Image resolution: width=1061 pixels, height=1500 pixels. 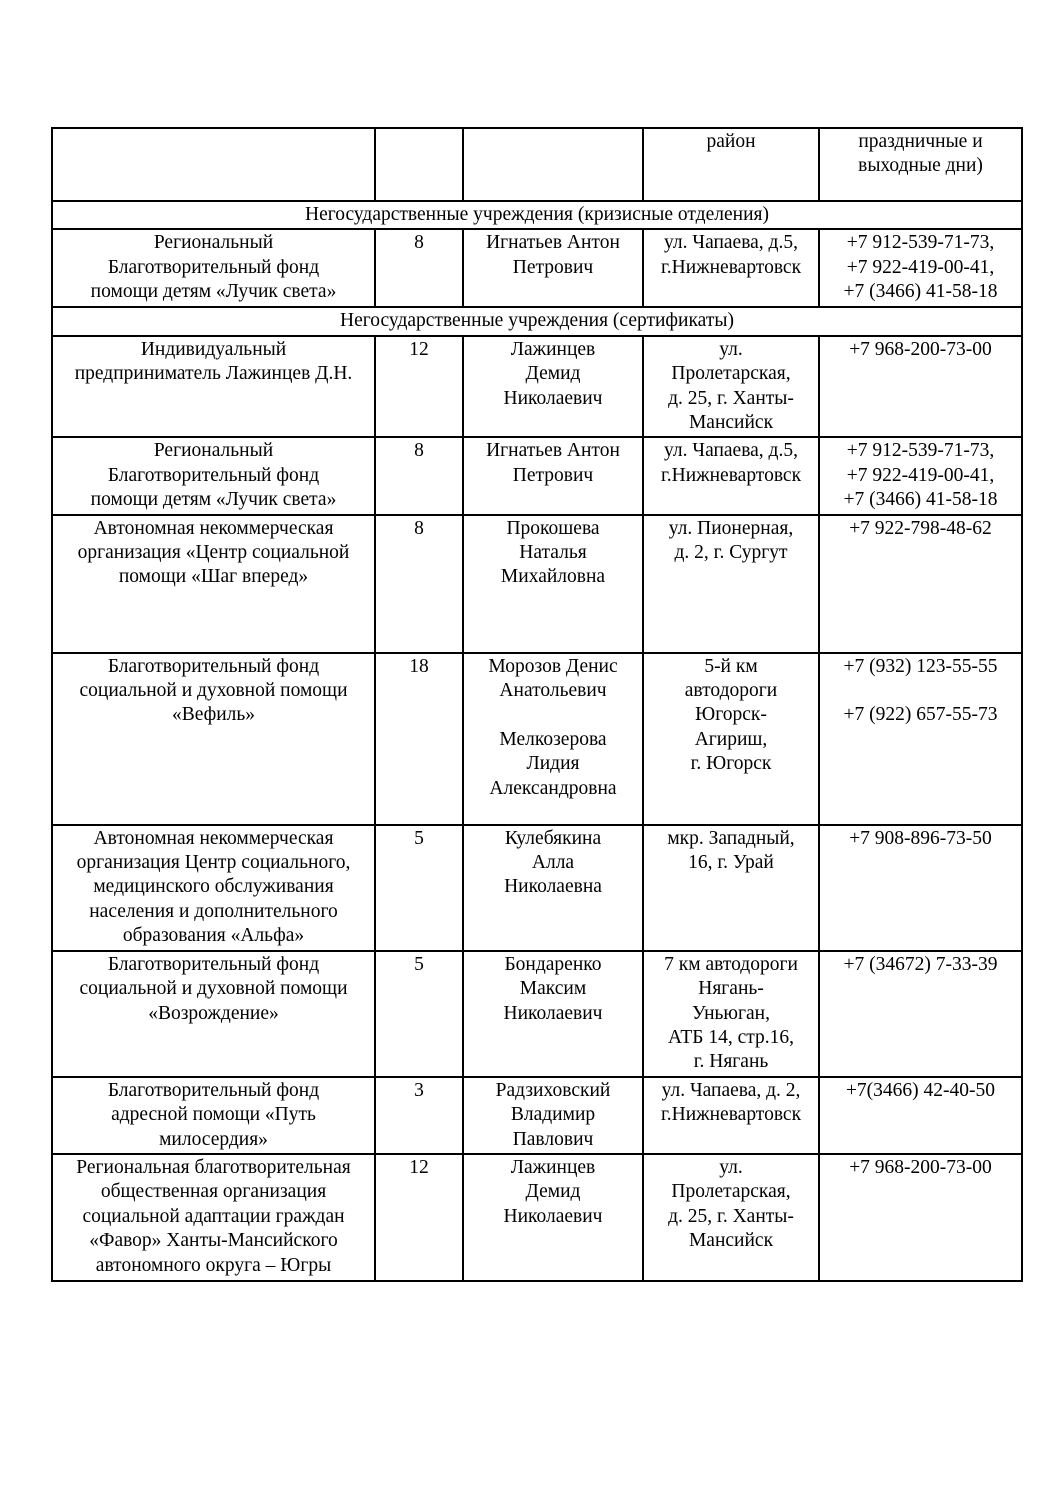 What do you see at coordinates (731, 583) in the screenshot?
I see `address-cell: ул. Пионерная, д. 2, г. Сургут` at bounding box center [731, 583].